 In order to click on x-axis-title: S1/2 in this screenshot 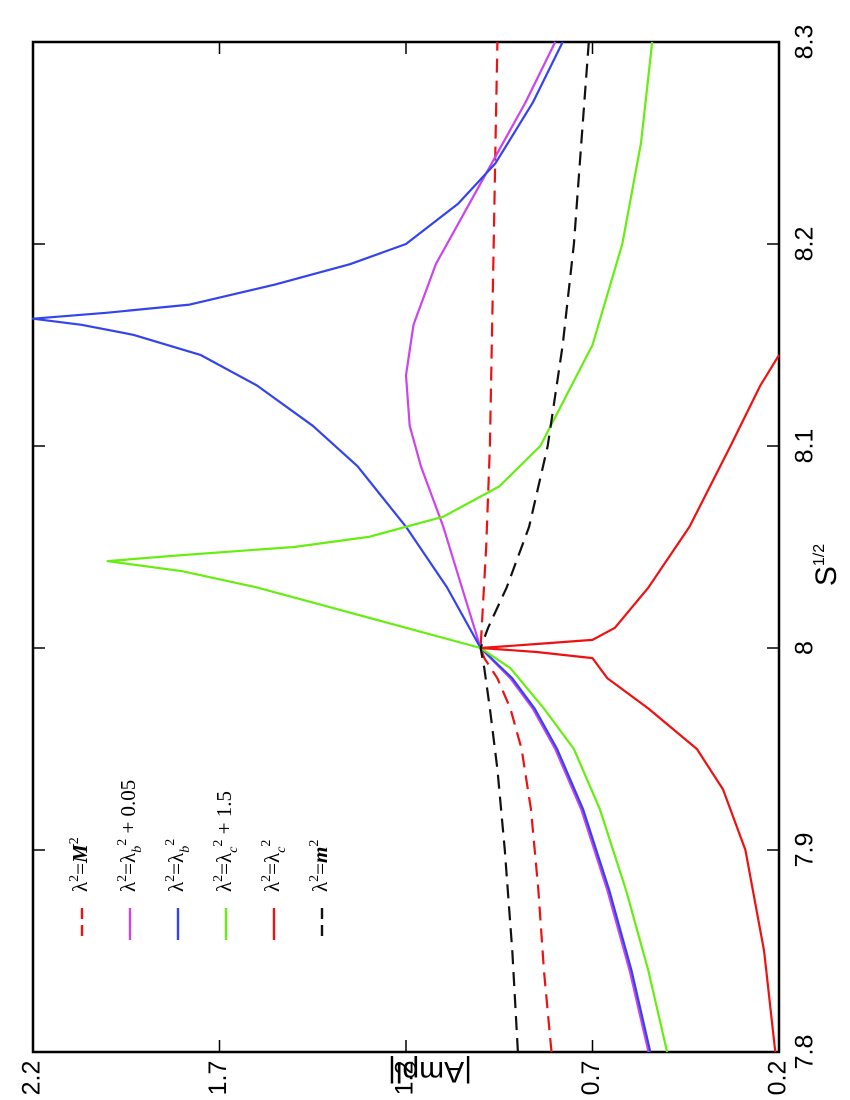, I will do `click(826, 565)`.